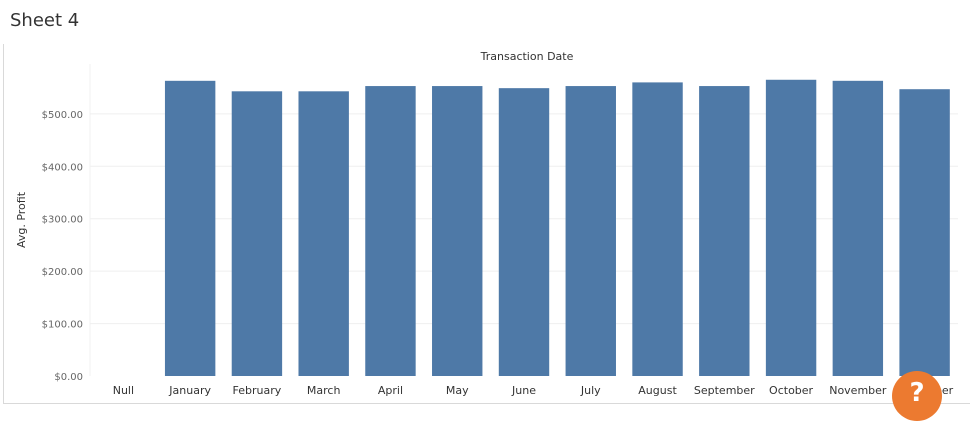 The image size is (971, 421). Describe the element at coordinates (390, 390) in the screenshot. I see `x-tick-label: April` at that location.